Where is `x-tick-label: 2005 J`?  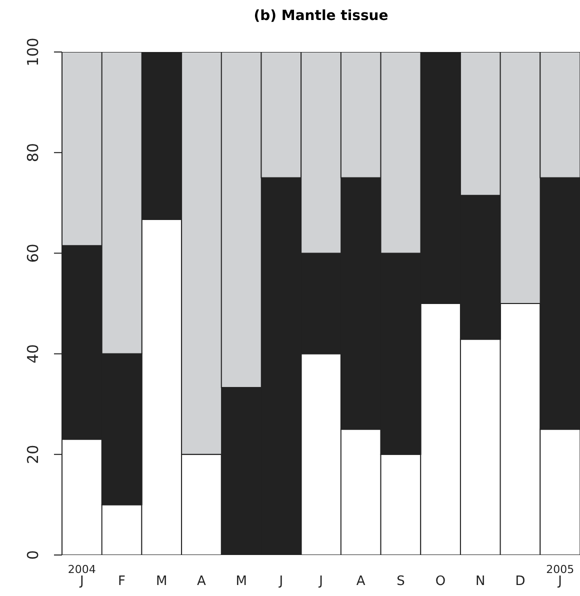 x-tick-label: 2005 J is located at coordinates (560, 576).